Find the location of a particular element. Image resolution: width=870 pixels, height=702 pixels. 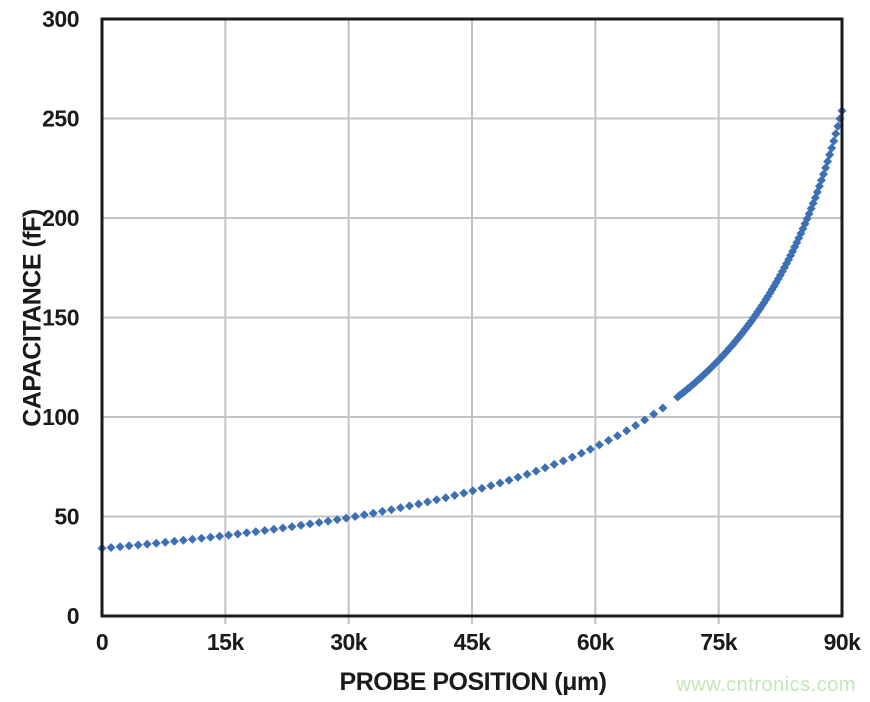

y-tick-label: 250 is located at coordinates (60, 119).